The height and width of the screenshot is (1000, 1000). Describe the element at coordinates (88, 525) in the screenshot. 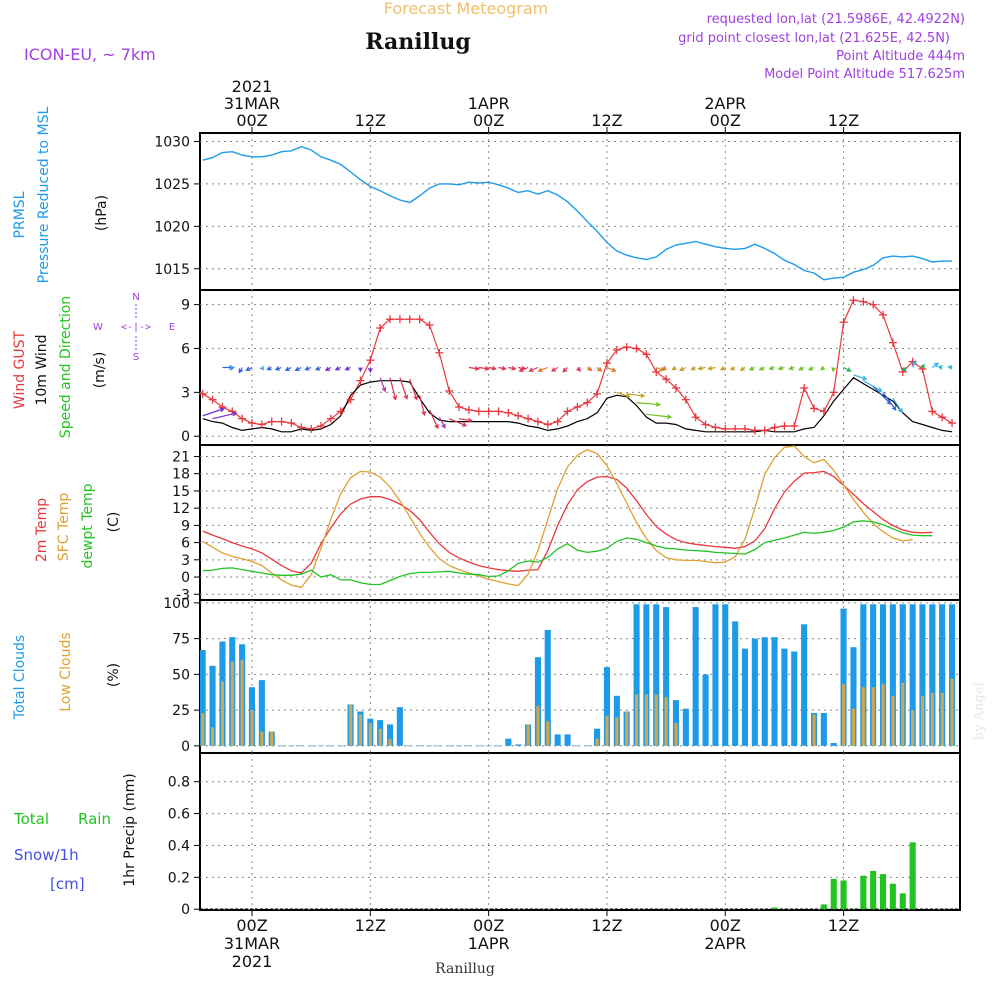

I see `label-dewpt-temp: dewpt Temp` at that location.